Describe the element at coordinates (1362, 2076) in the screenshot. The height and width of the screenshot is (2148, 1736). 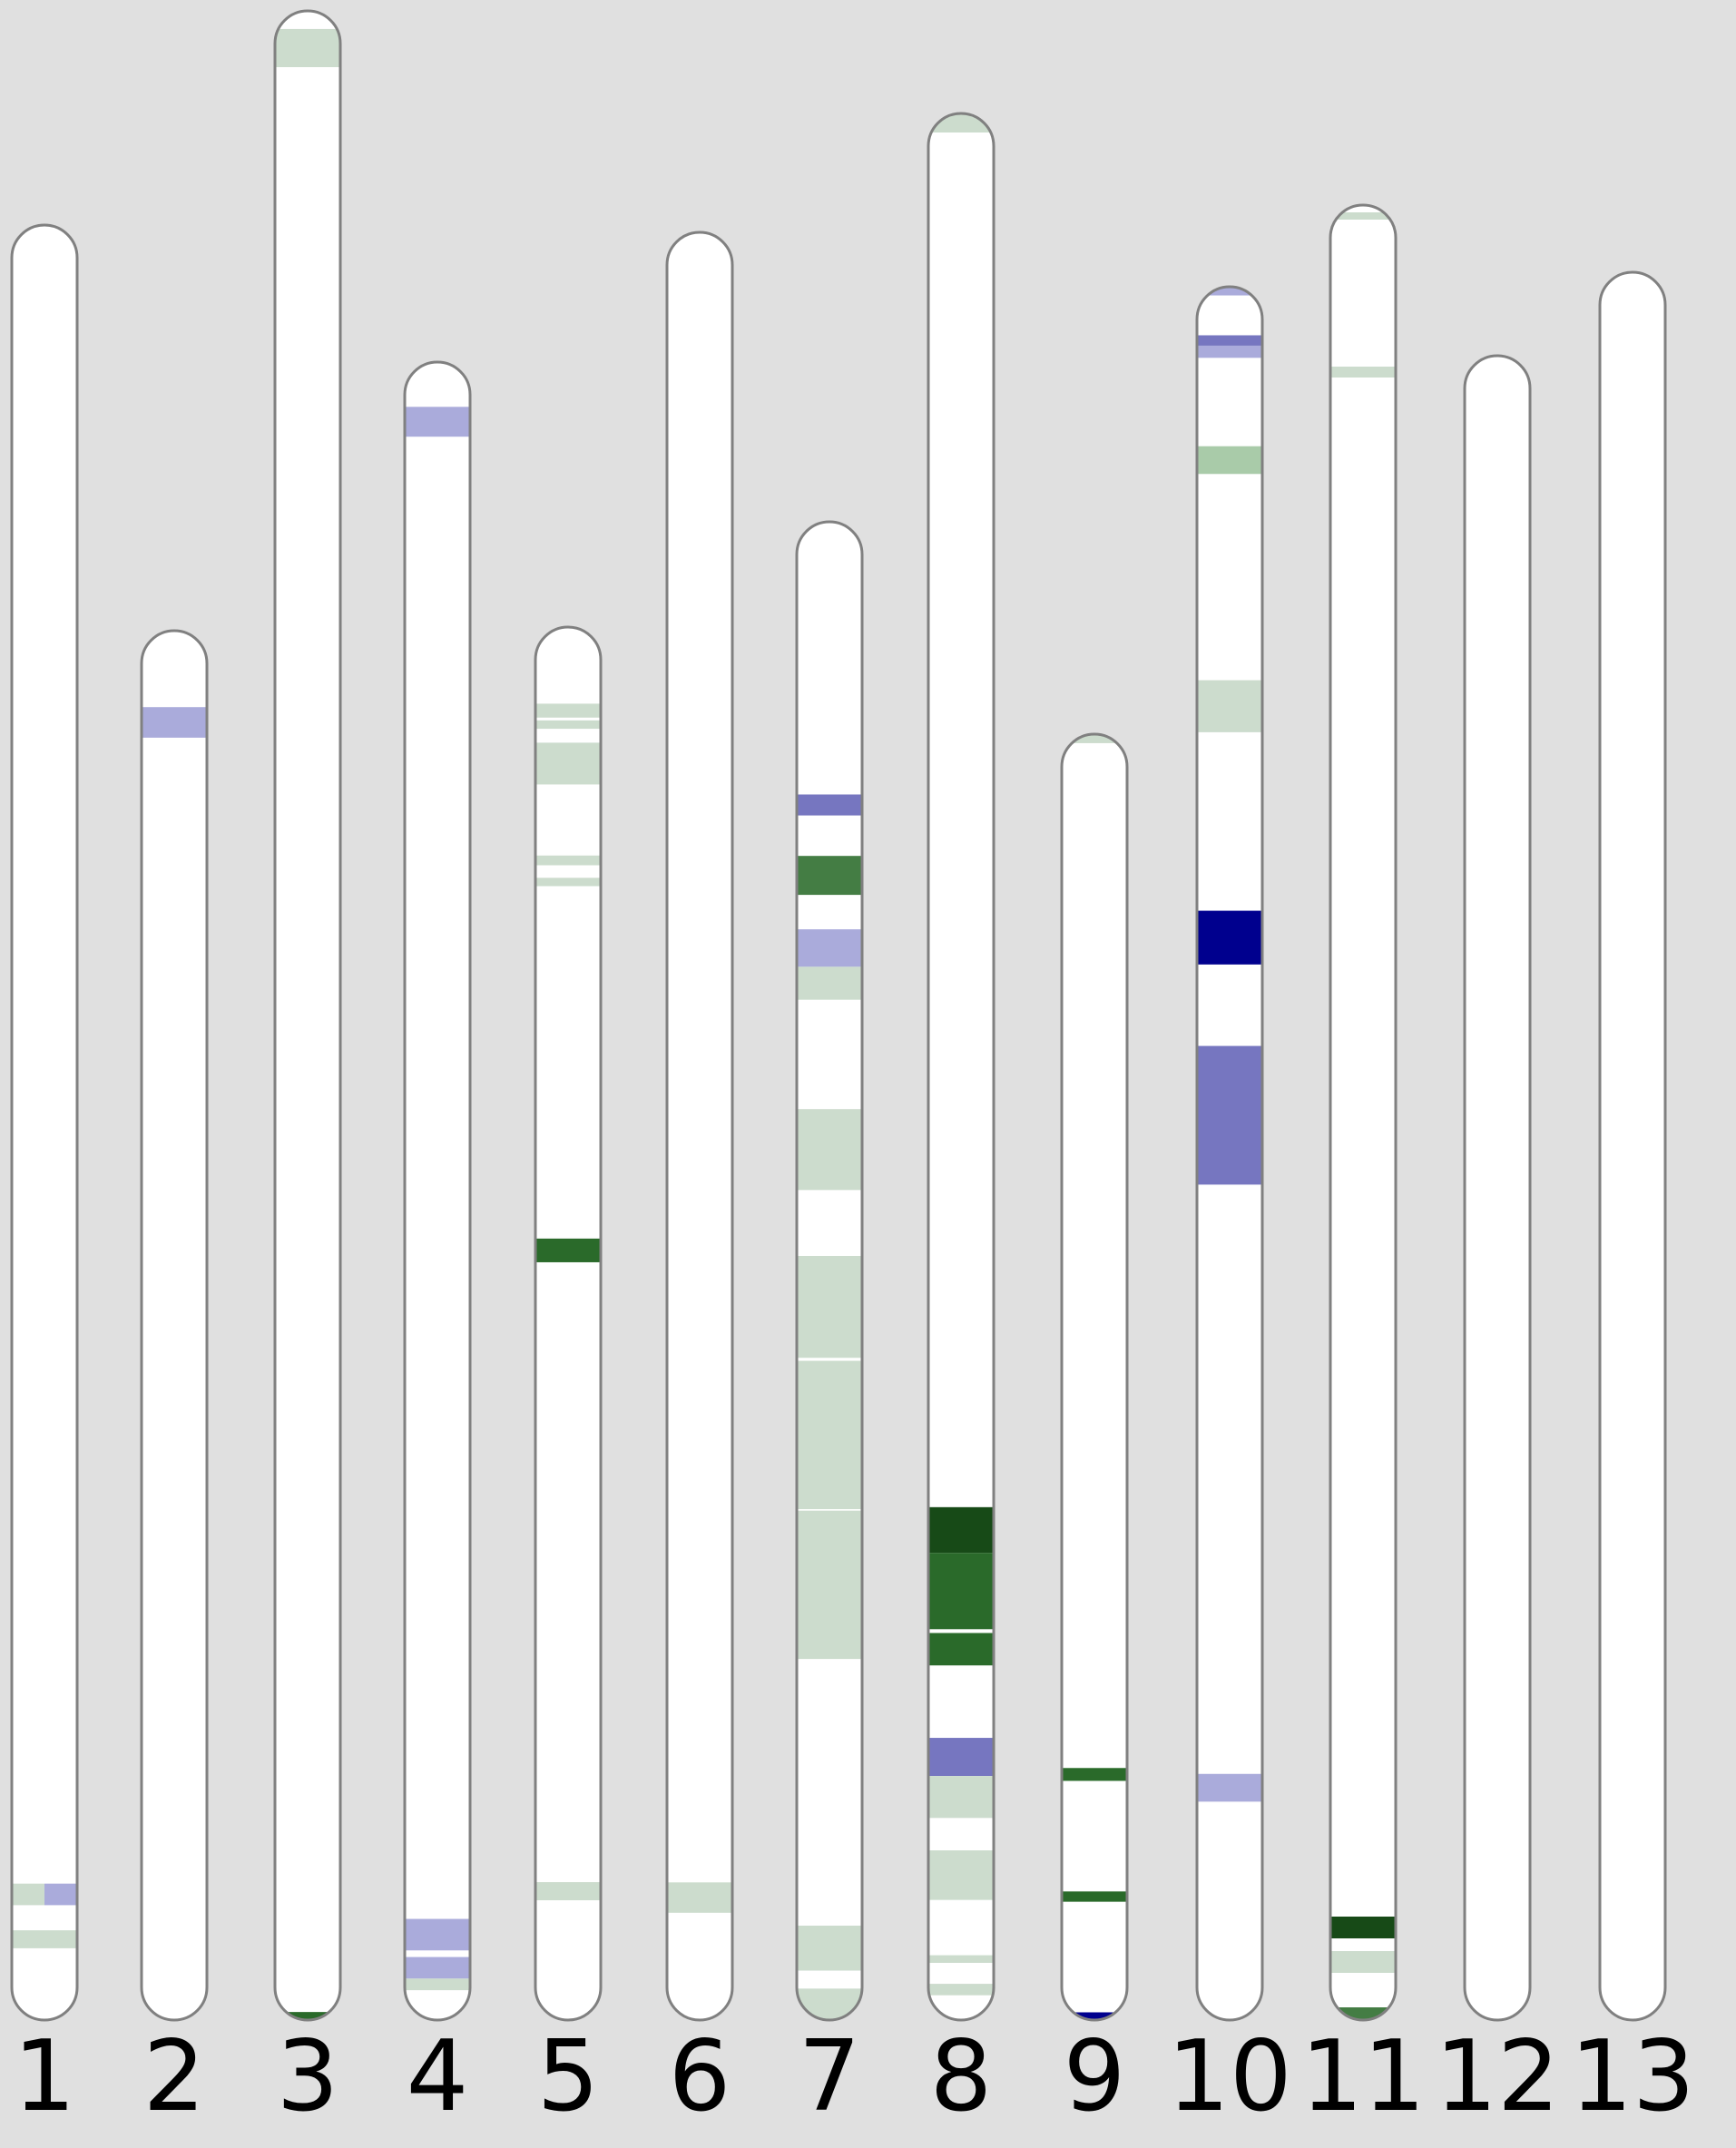
I see `chromosome-label: 11` at that location.